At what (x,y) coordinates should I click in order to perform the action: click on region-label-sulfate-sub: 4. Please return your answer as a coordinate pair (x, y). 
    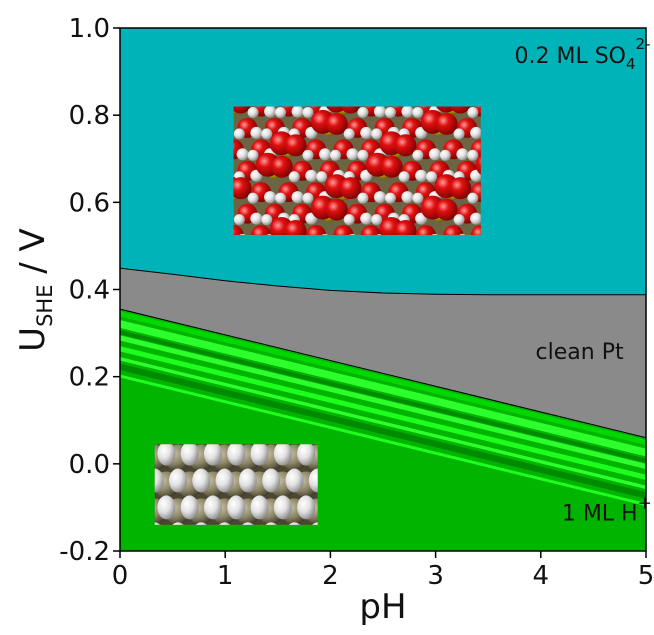
    Looking at the image, I should click on (631, 64).